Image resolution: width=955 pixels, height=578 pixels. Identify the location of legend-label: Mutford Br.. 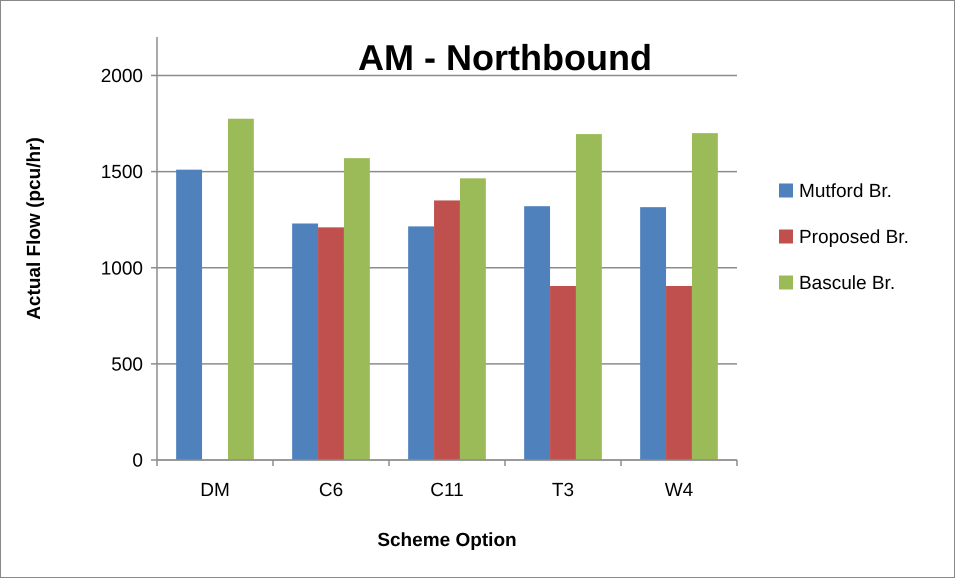
(845, 191).